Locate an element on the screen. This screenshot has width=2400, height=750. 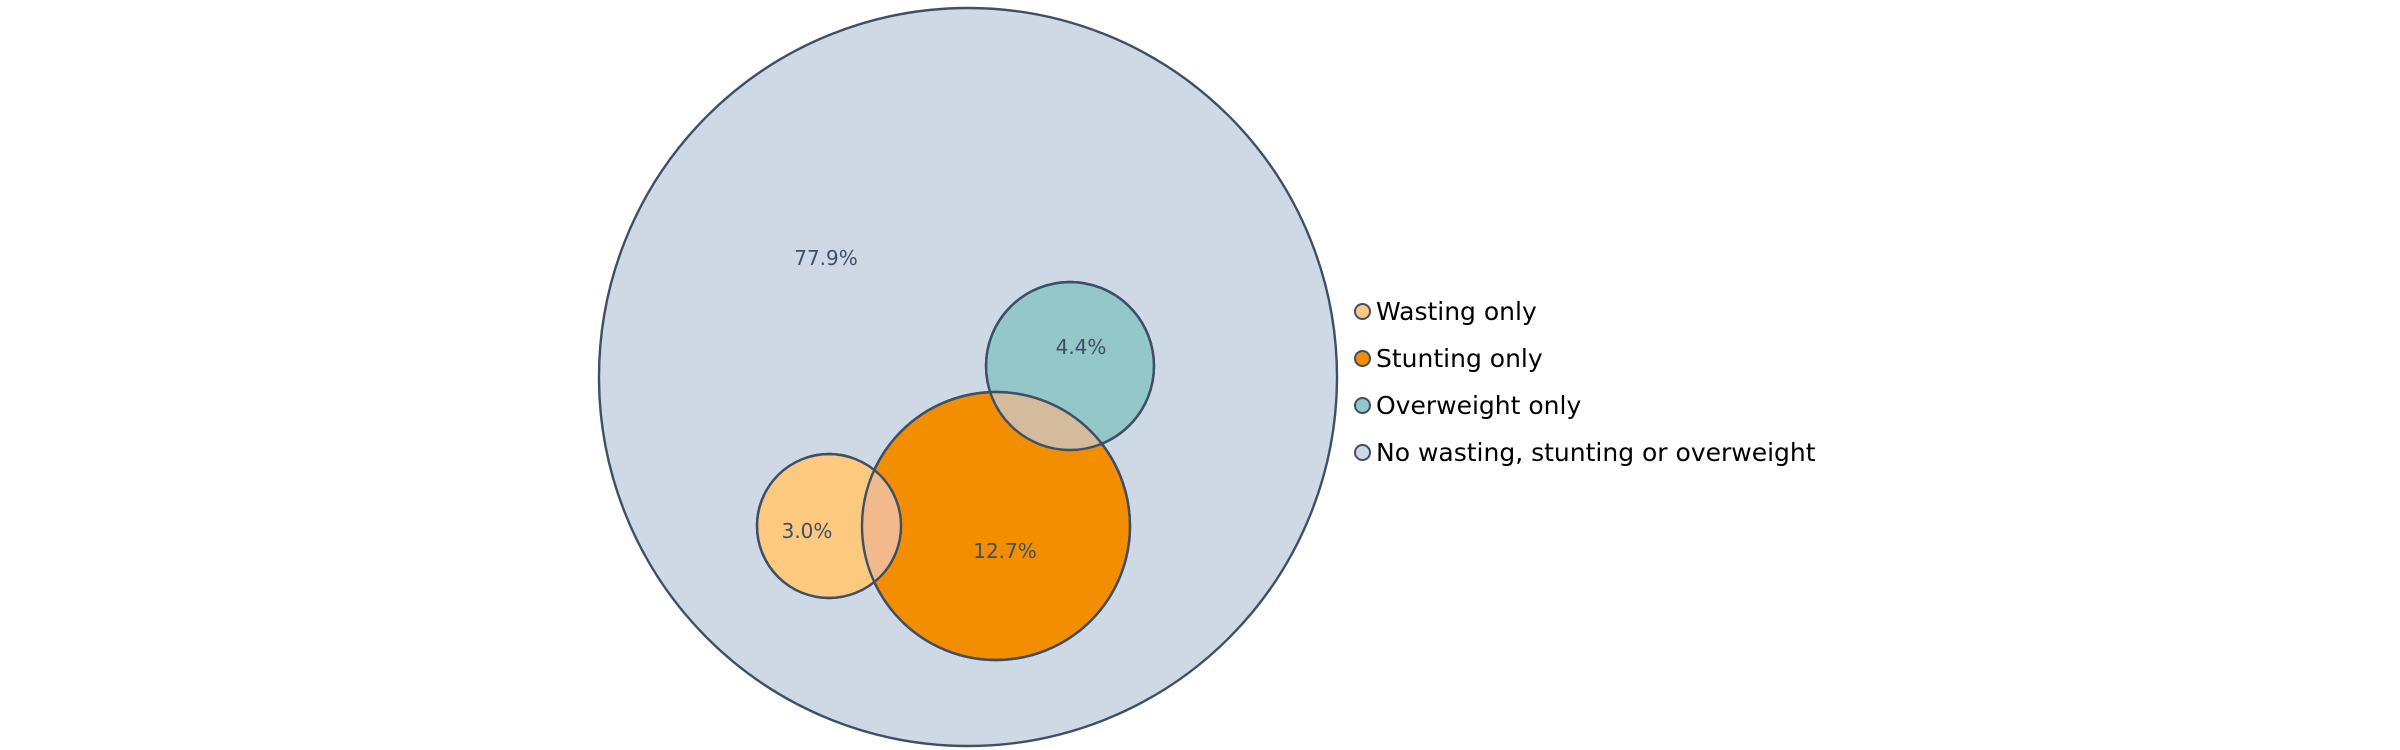
legend-item-wasting: Wasting only is located at coordinates (1585, 311).